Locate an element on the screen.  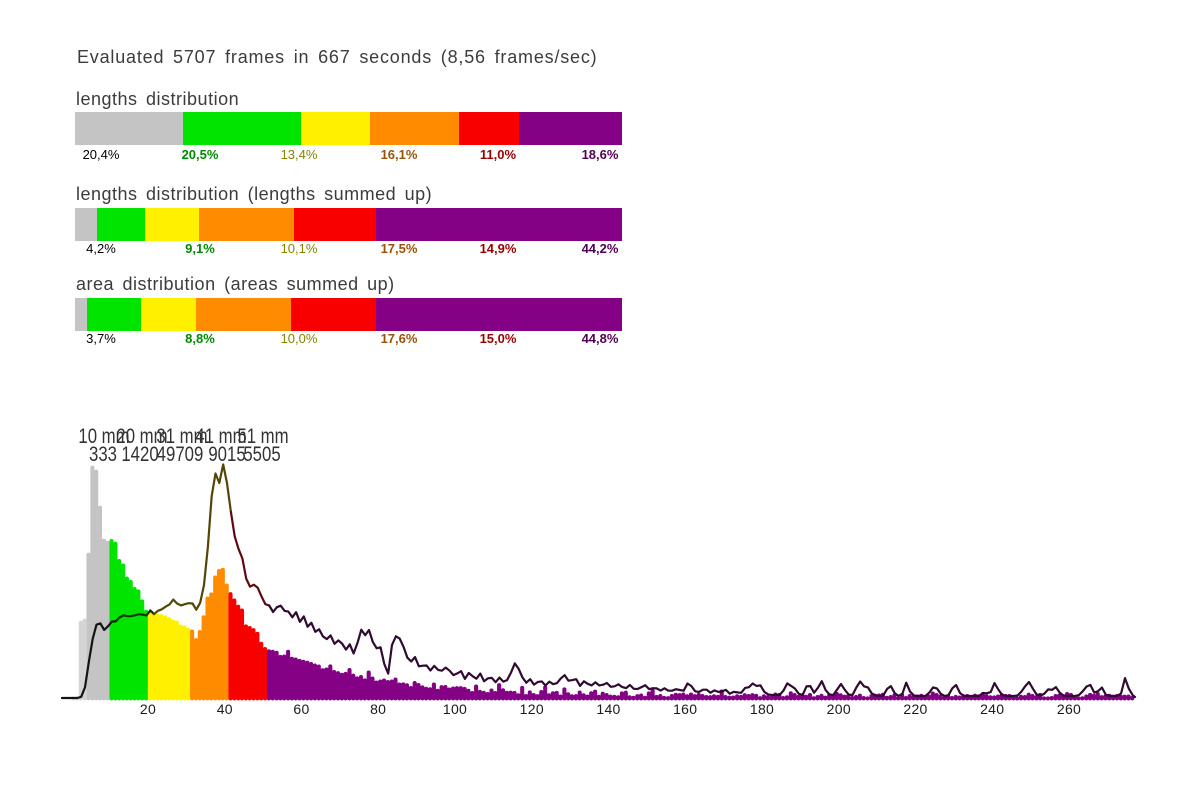
svg-text: 80 is located at coordinates (378, 709).